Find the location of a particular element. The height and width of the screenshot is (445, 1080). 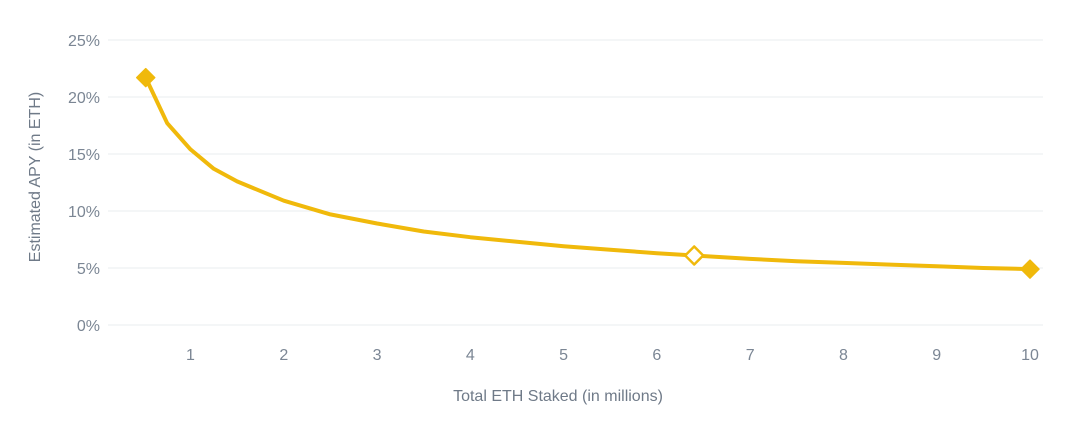

y-tick-label: 0% is located at coordinates (88, 326).